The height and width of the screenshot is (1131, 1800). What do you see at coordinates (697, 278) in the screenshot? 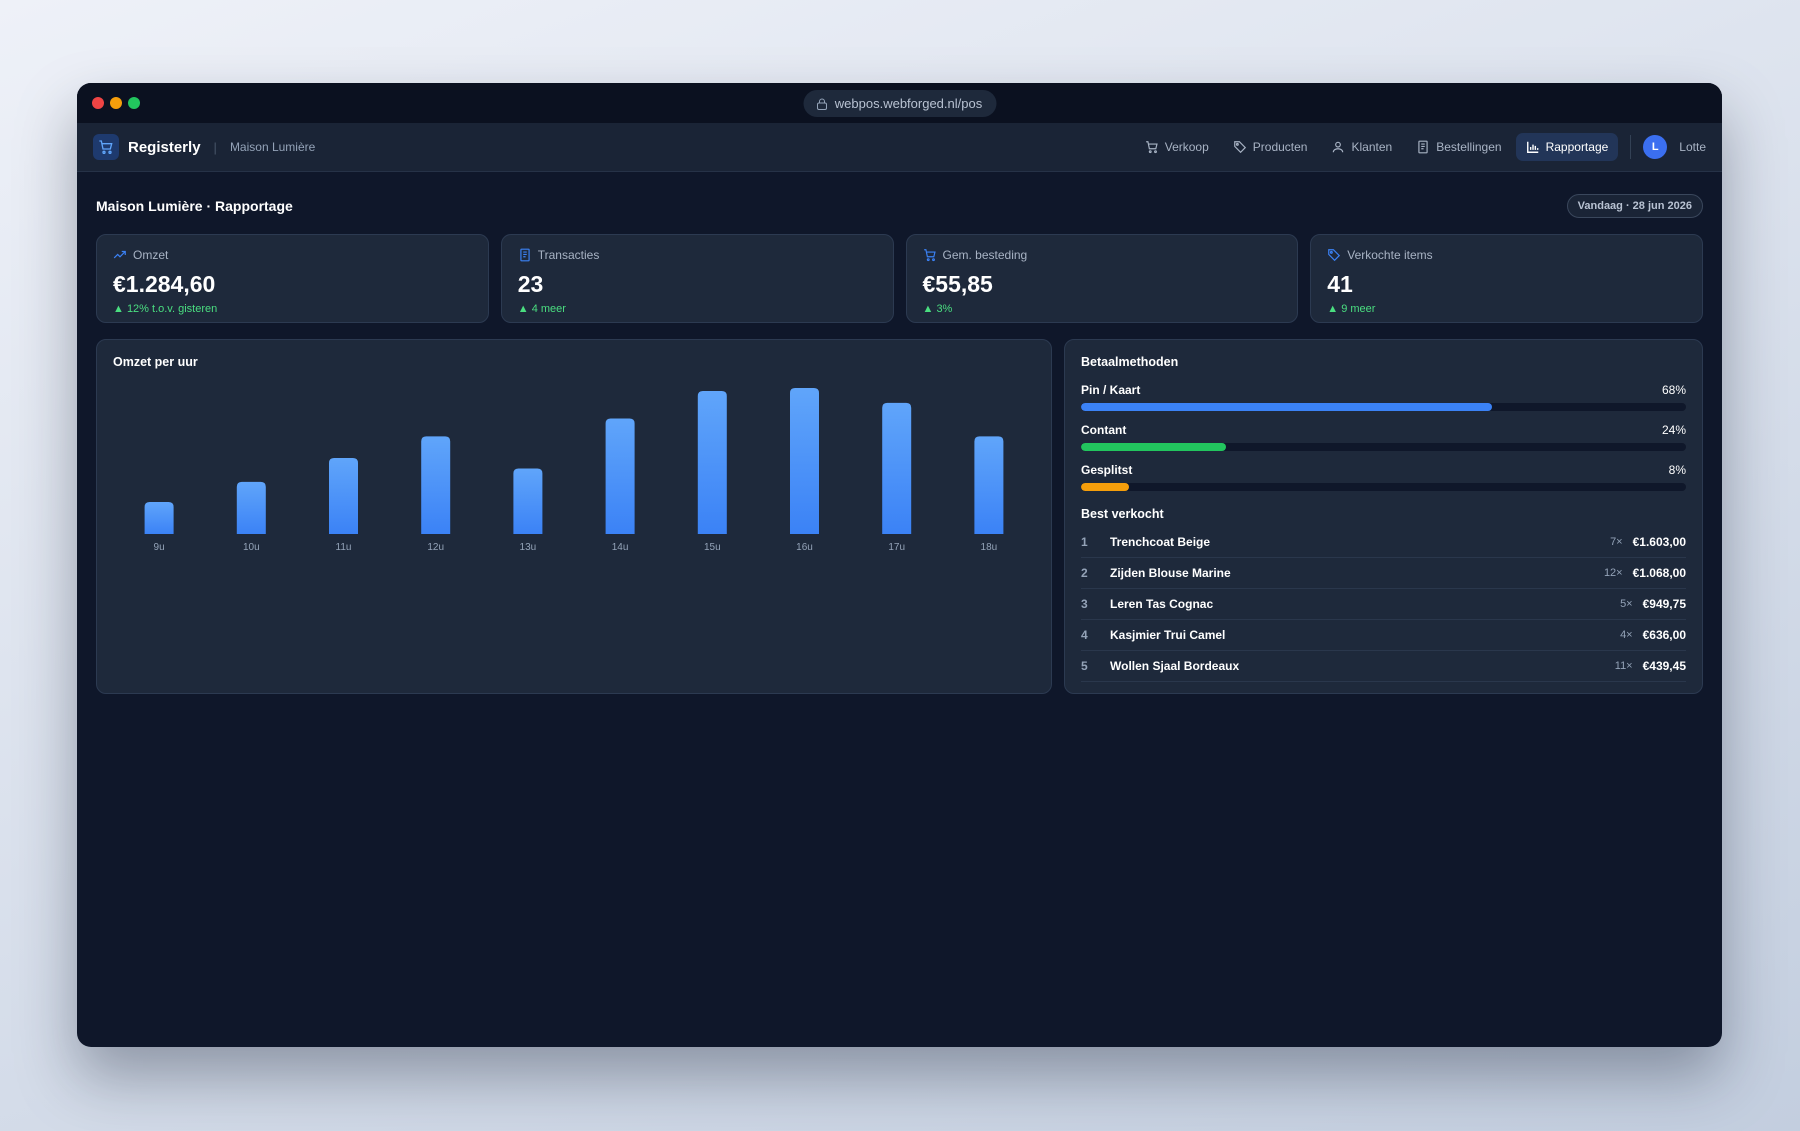
I see `kpi-card: Transacties 23 ▲ 4 meer` at bounding box center [697, 278].